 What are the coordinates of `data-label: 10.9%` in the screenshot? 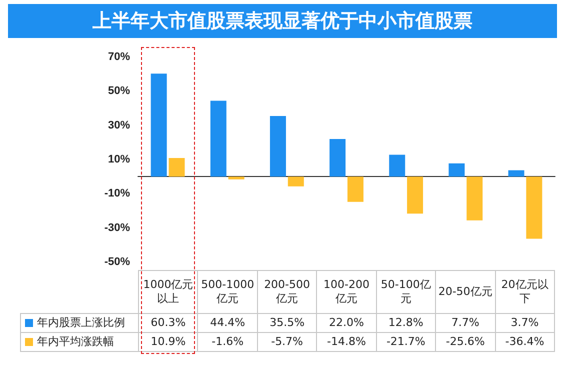 It's located at (168, 342).